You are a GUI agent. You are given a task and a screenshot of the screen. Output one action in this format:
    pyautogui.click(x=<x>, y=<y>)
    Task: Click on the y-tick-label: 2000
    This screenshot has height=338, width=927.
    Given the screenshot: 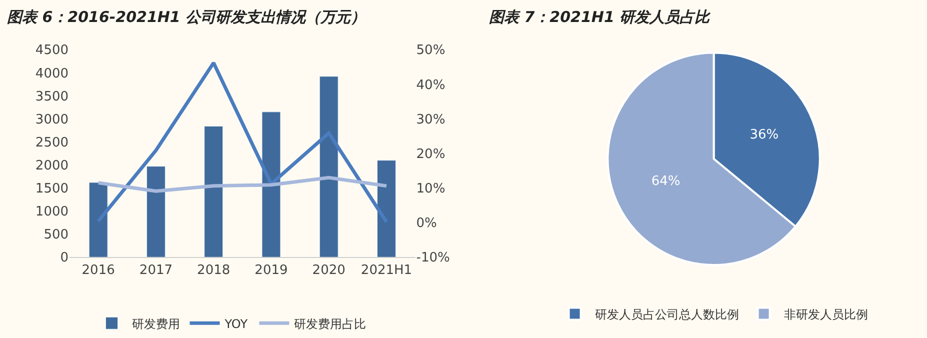 What is the action you would take?
    pyautogui.click(x=52, y=166)
    